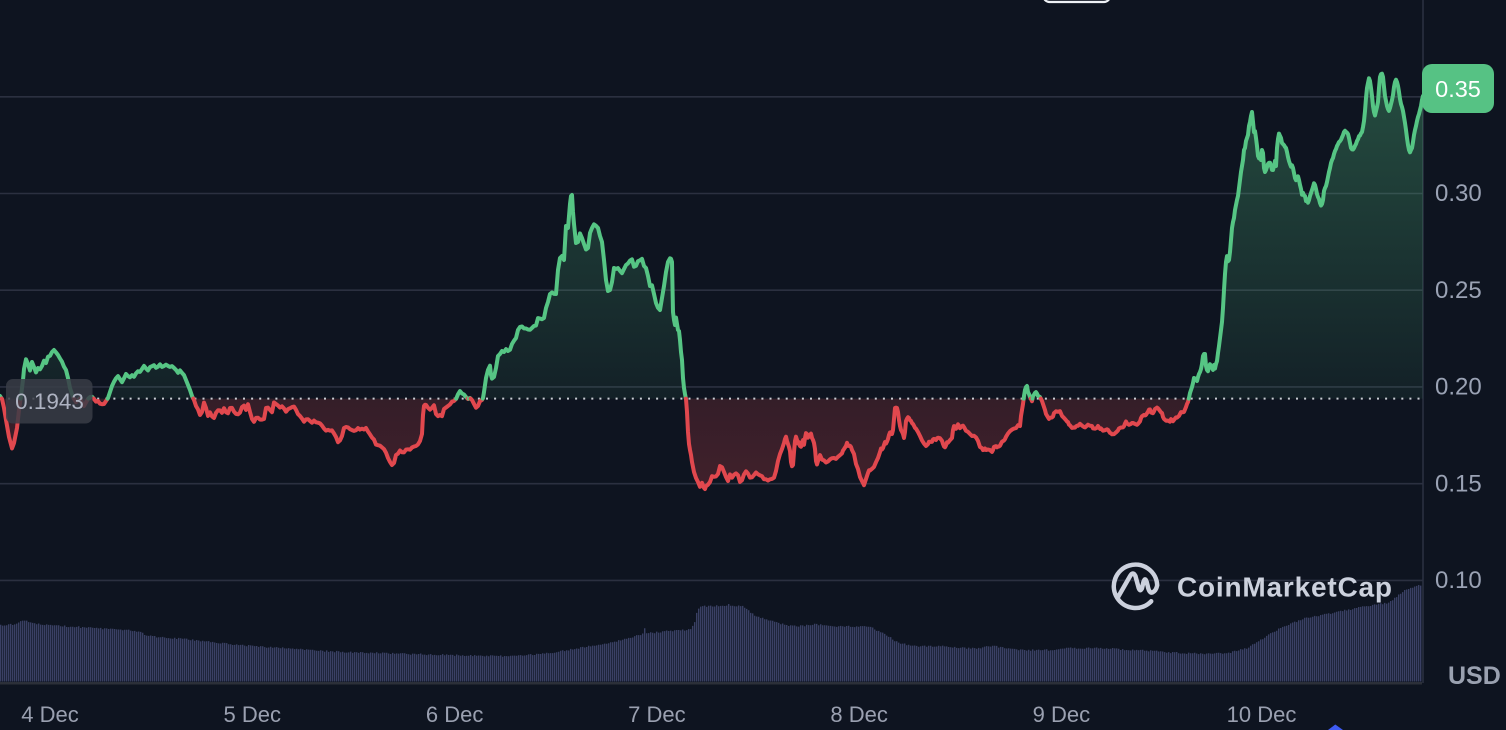 This screenshot has height=730, width=1506. What do you see at coordinates (1458, 580) in the screenshot?
I see `svg-text: 0.10` at bounding box center [1458, 580].